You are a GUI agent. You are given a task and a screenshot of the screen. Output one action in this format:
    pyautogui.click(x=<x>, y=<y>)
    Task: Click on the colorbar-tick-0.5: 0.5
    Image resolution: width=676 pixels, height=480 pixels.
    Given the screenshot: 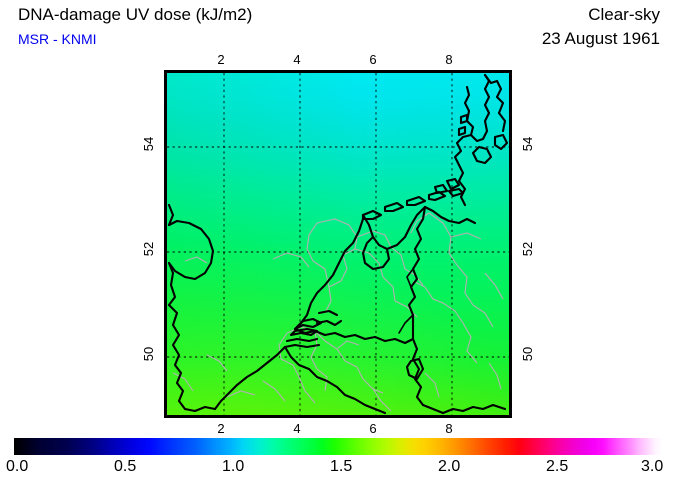 What is the action you would take?
    pyautogui.click(x=125, y=466)
    